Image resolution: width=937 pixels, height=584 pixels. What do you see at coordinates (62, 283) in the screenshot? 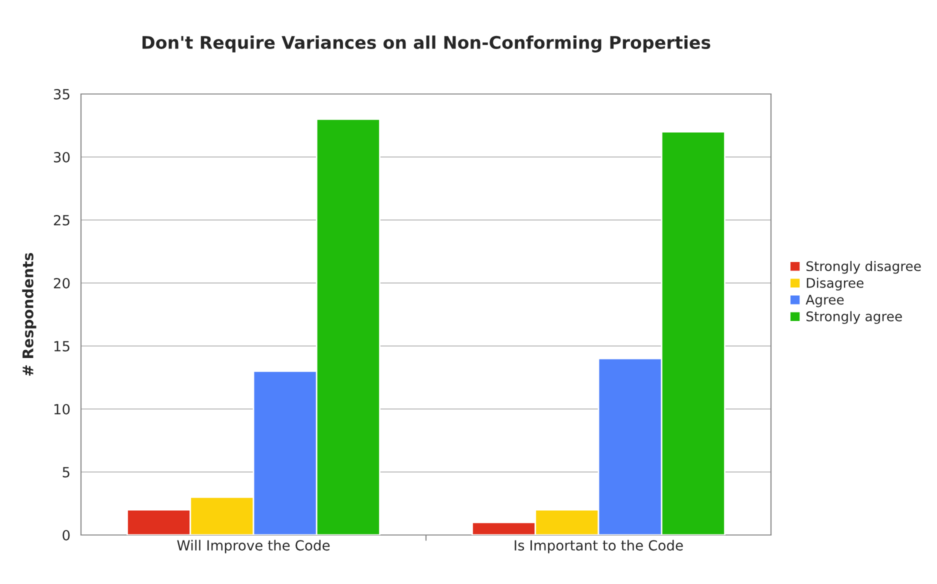
I see `y-tick-label: 20` at bounding box center [62, 283].